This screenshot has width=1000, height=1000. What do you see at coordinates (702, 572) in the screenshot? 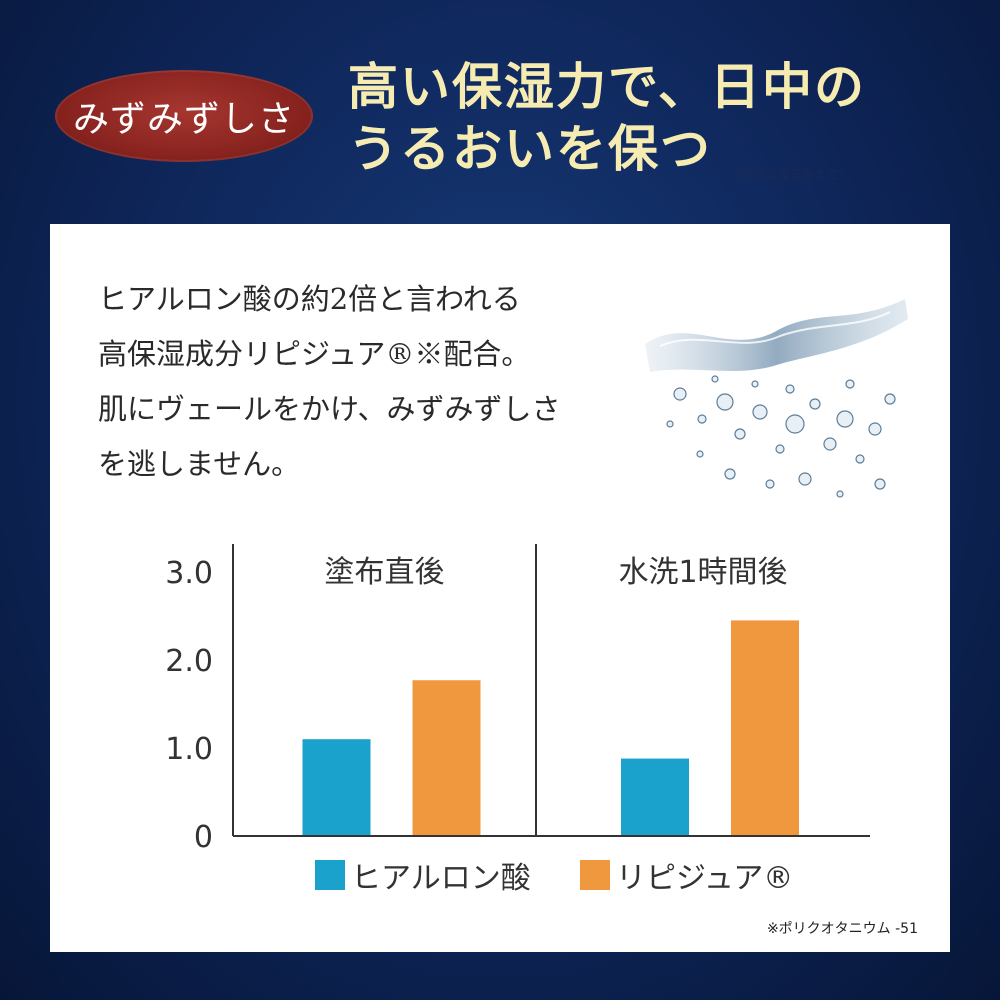
I see `panel-label: 水洗1時間後` at bounding box center [702, 572].